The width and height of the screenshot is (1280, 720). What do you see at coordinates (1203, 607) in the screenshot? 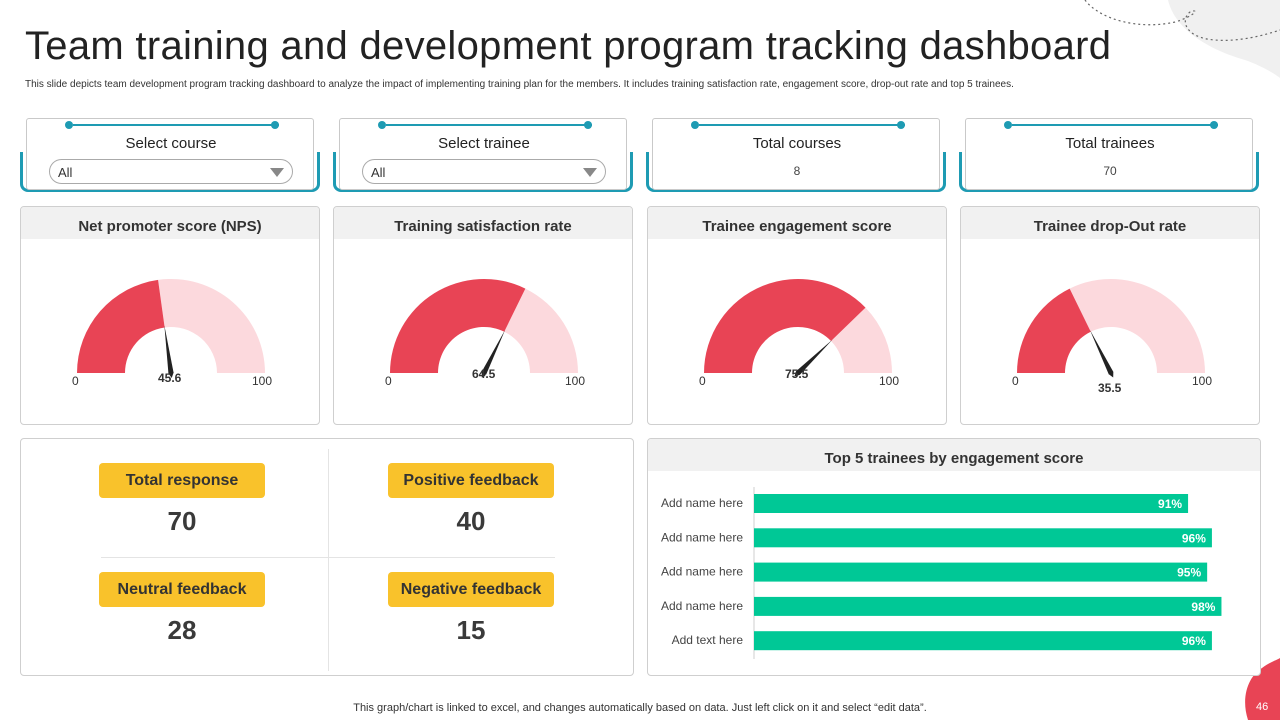
I see `bar-value-label: 98%` at bounding box center [1203, 607].